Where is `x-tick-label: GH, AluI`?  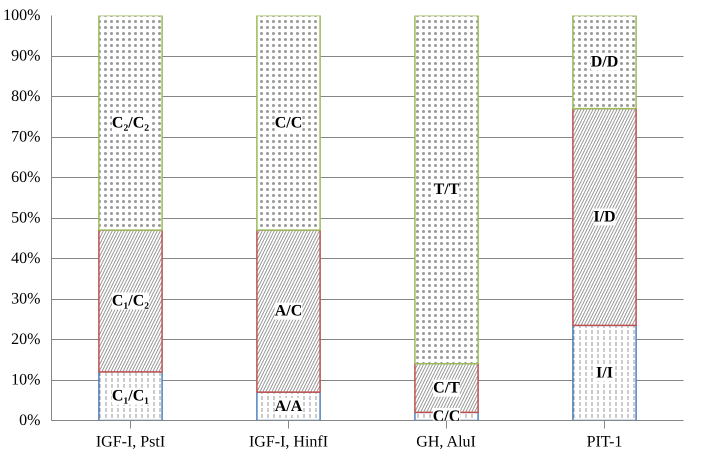
x-tick-label: GH, AluI is located at coordinates (446, 442).